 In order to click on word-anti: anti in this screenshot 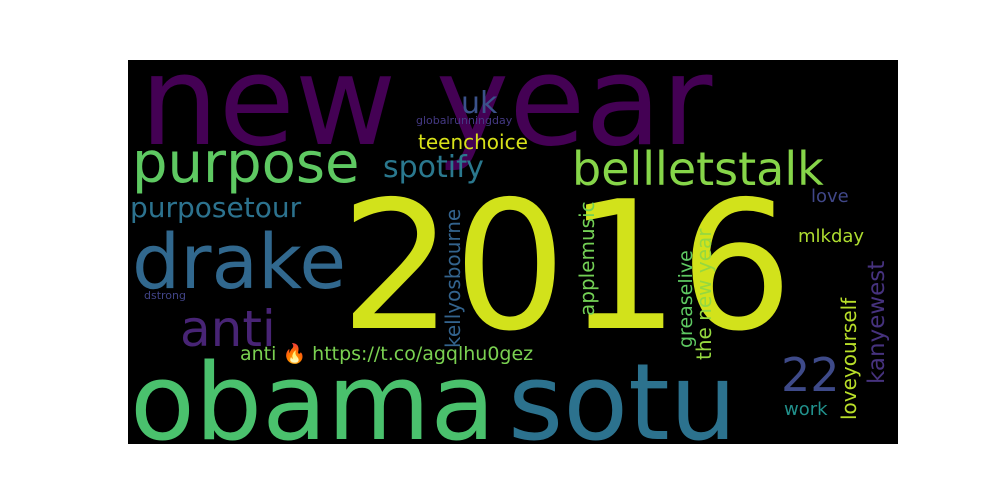, I will do `click(228, 329)`.